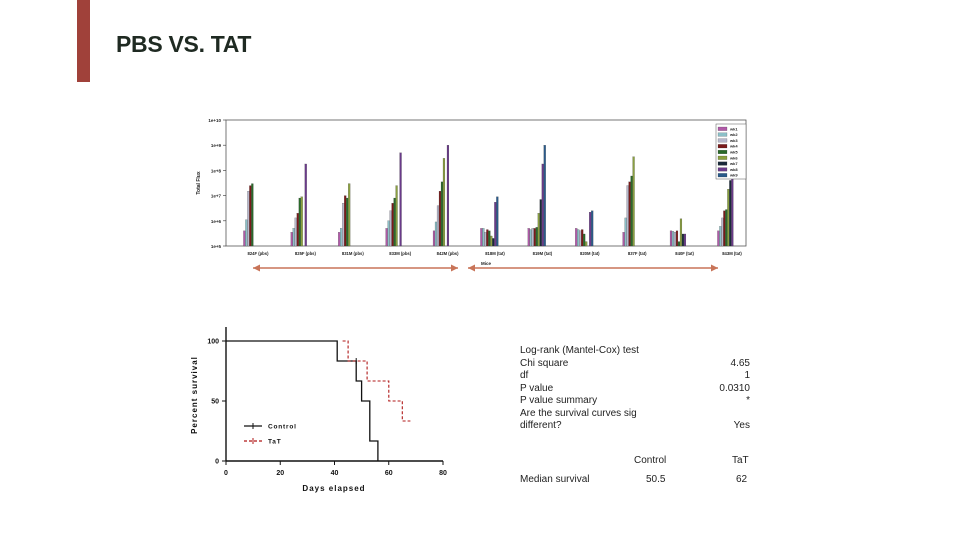 This screenshot has width=960, height=540. I want to click on stats-question-answer: Yes, so click(741, 425).